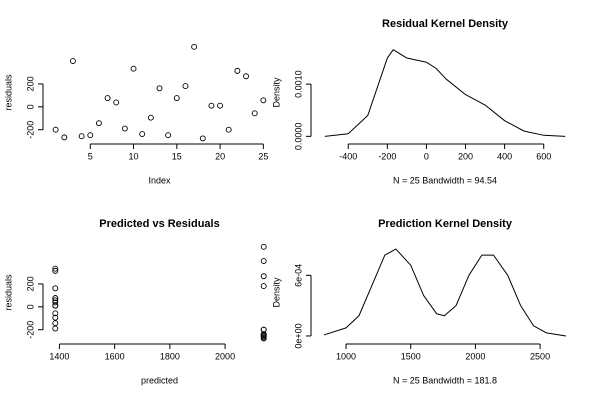 The height and width of the screenshot is (400, 599). I want to click on x-tick-label: 600, so click(543, 156).